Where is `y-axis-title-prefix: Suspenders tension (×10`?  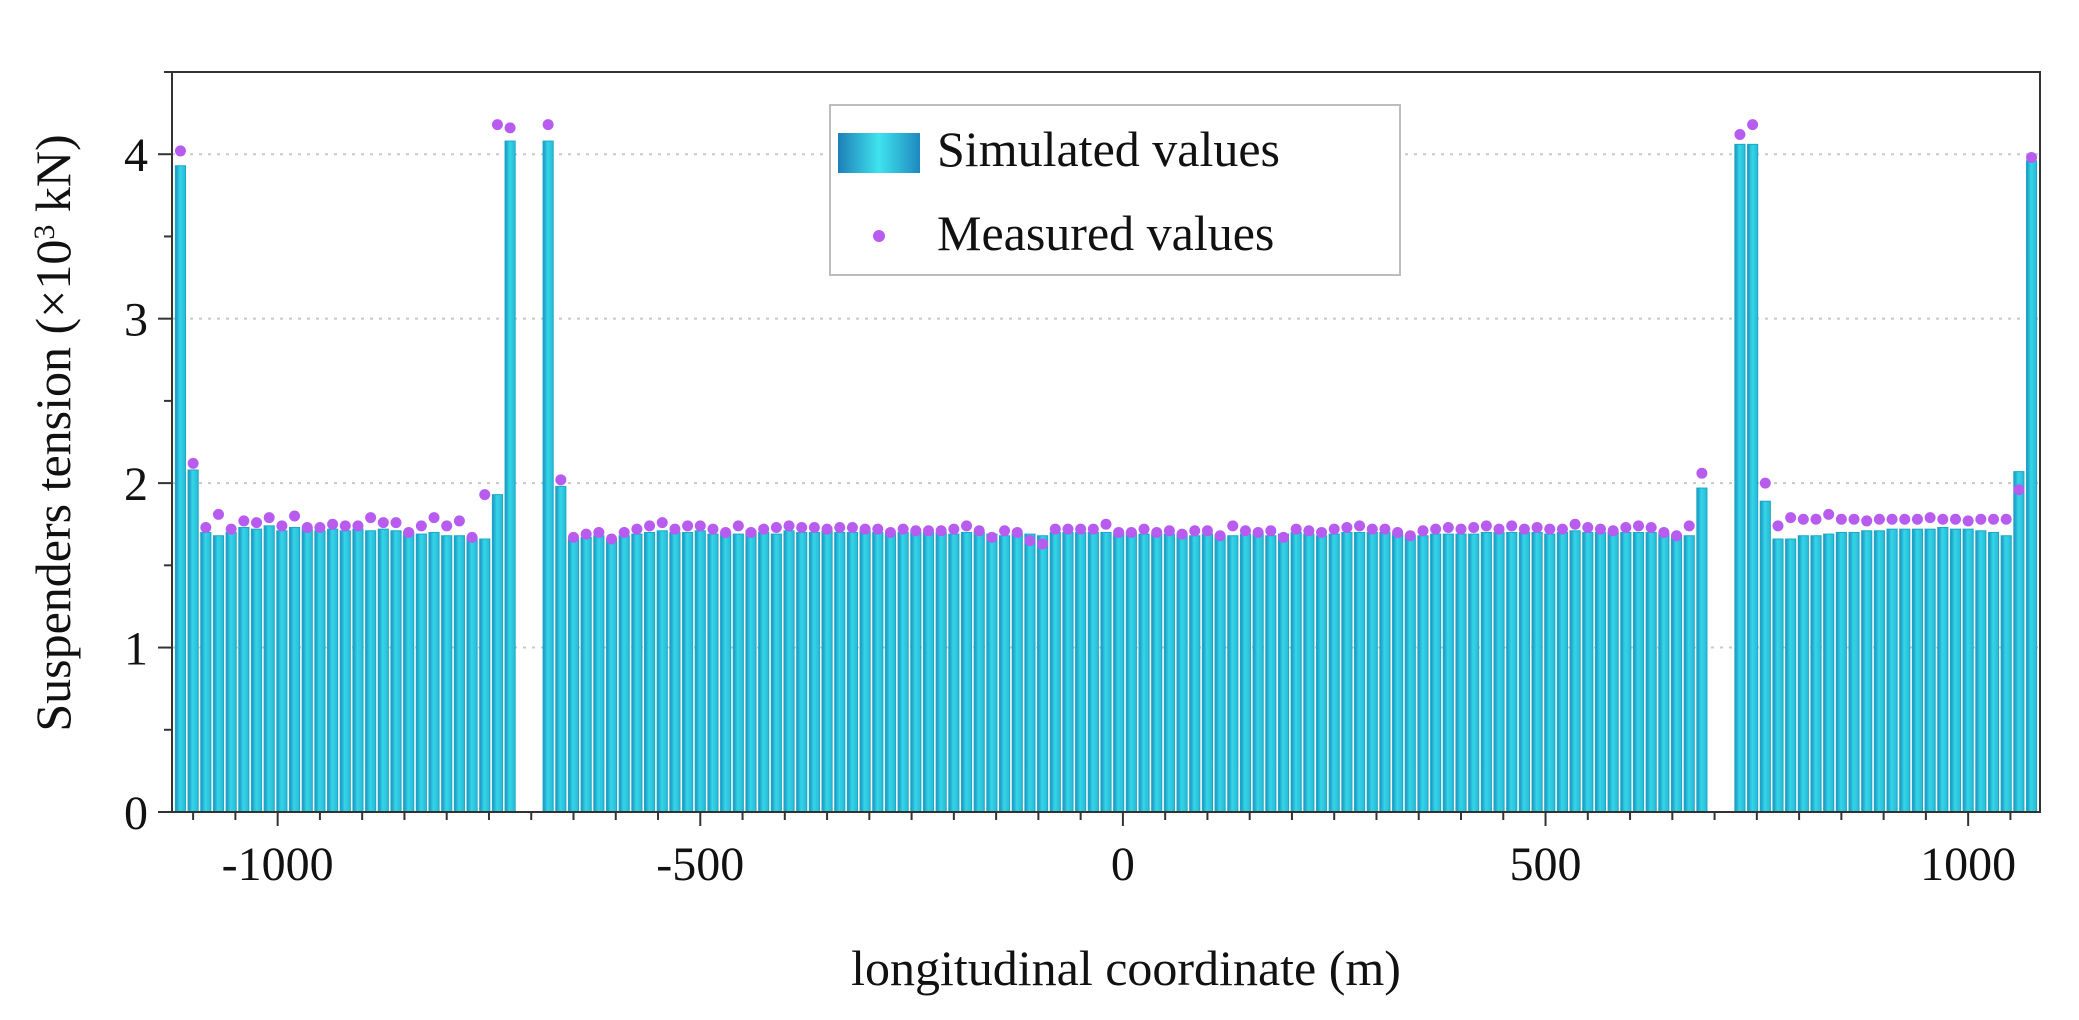
y-axis-title-prefix: Suspenders tension (×10 is located at coordinates (53, 486).